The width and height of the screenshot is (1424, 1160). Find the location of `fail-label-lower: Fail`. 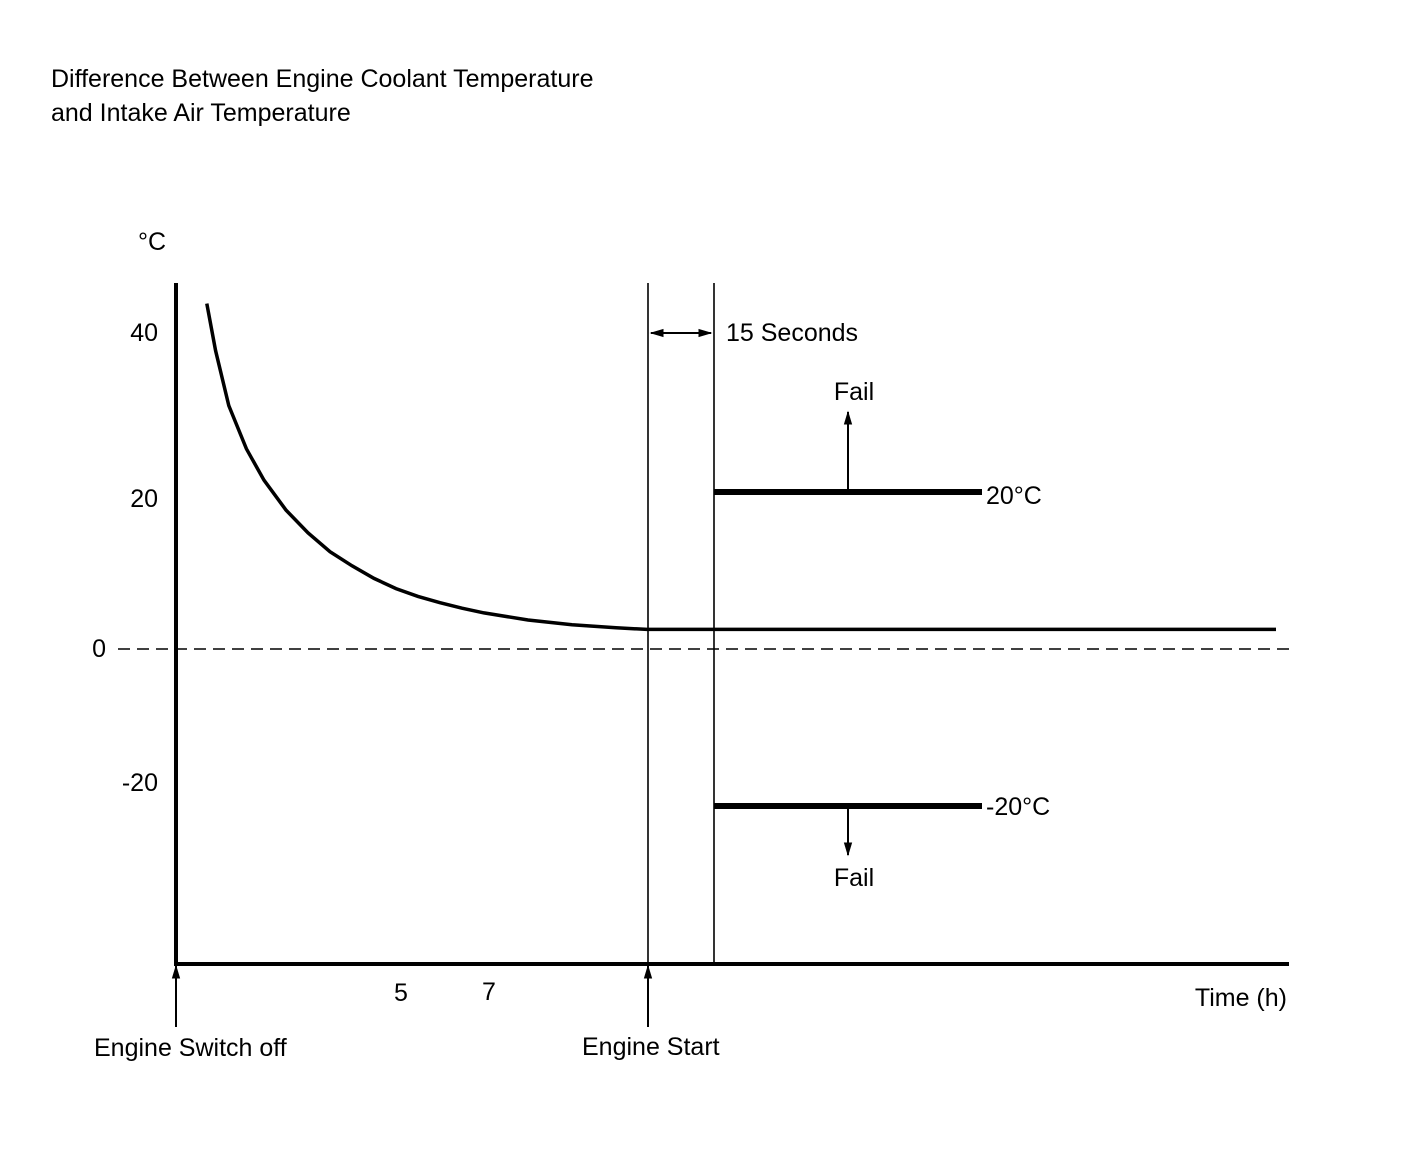

fail-label-lower: Fail is located at coordinates (854, 878).